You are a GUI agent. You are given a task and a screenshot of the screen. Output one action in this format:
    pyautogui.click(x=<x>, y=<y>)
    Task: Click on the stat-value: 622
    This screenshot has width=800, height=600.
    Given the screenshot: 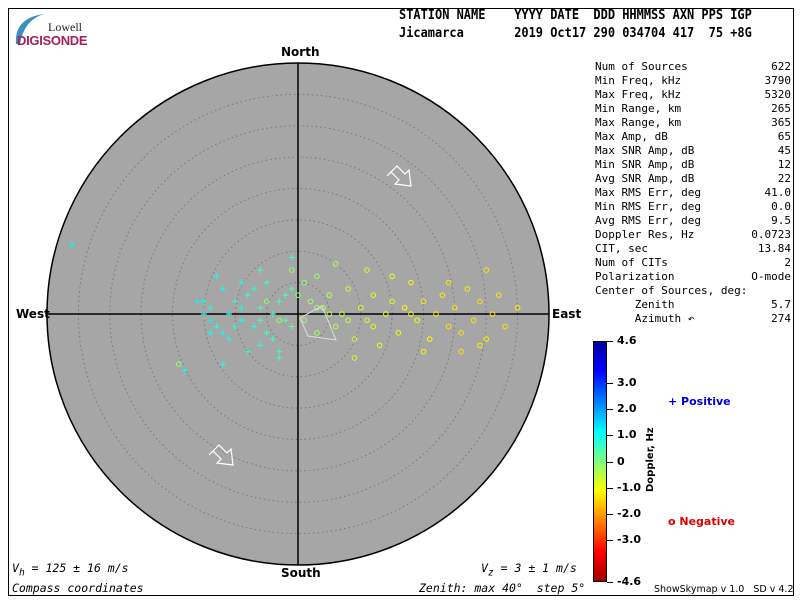 What is the action you would take?
    pyautogui.click(x=781, y=66)
    